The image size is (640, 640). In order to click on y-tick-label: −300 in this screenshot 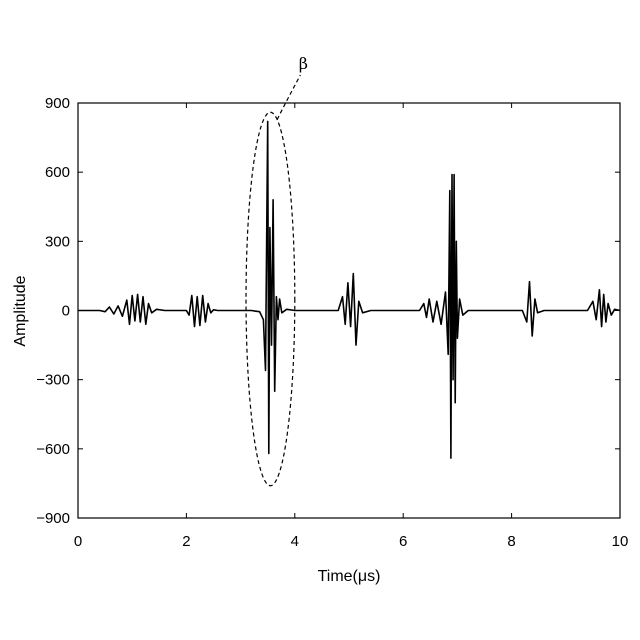, I will do `click(53, 380)`.